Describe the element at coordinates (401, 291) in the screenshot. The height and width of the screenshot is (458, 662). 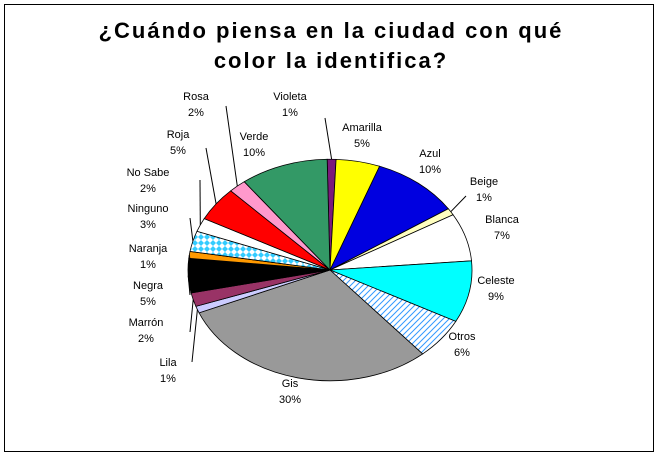
I see `pie-slice-celeste` at that location.